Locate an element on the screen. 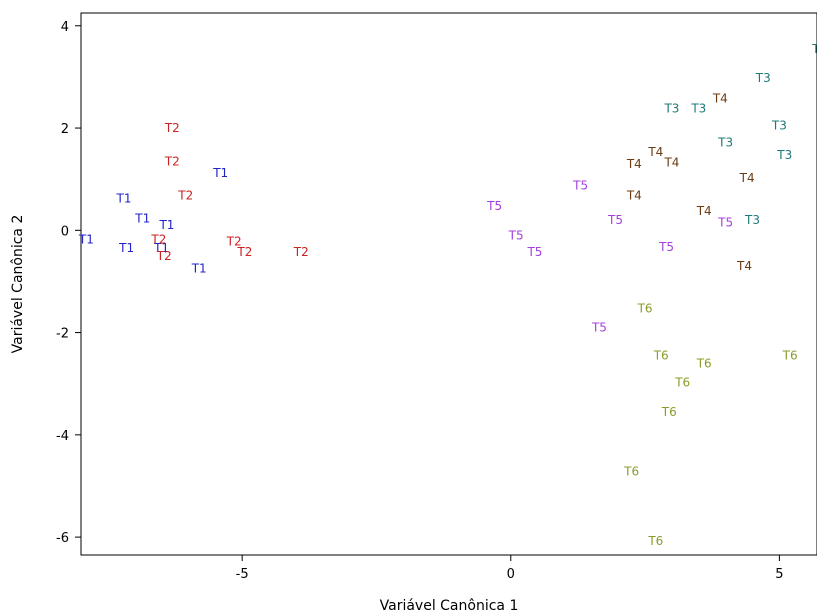 Image resolution: width=817 pixels, height=615 pixels. y-tick-label: -6 is located at coordinates (62, 538).